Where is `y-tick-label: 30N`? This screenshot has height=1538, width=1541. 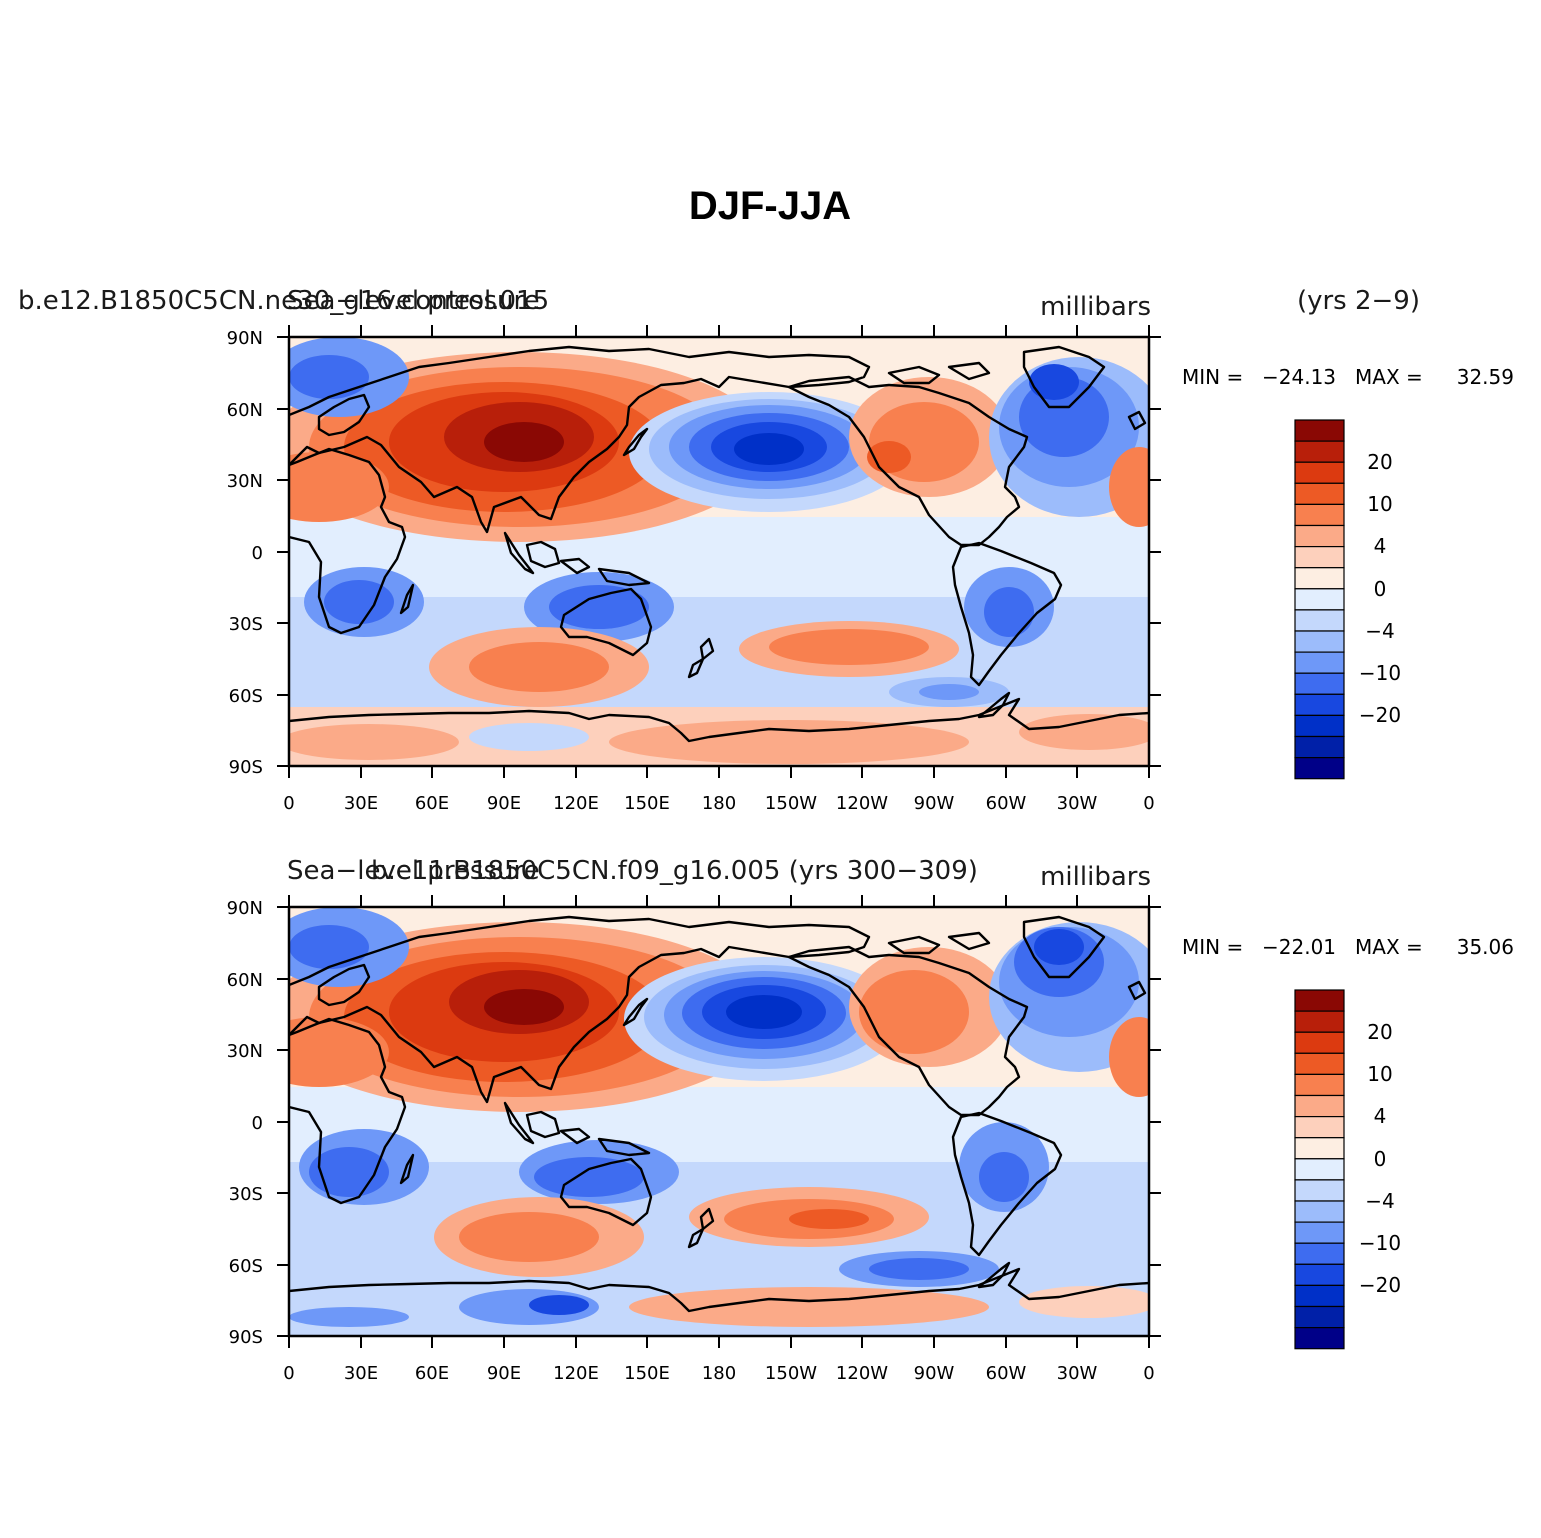 y-tick-label: 30N is located at coordinates (245, 1051).